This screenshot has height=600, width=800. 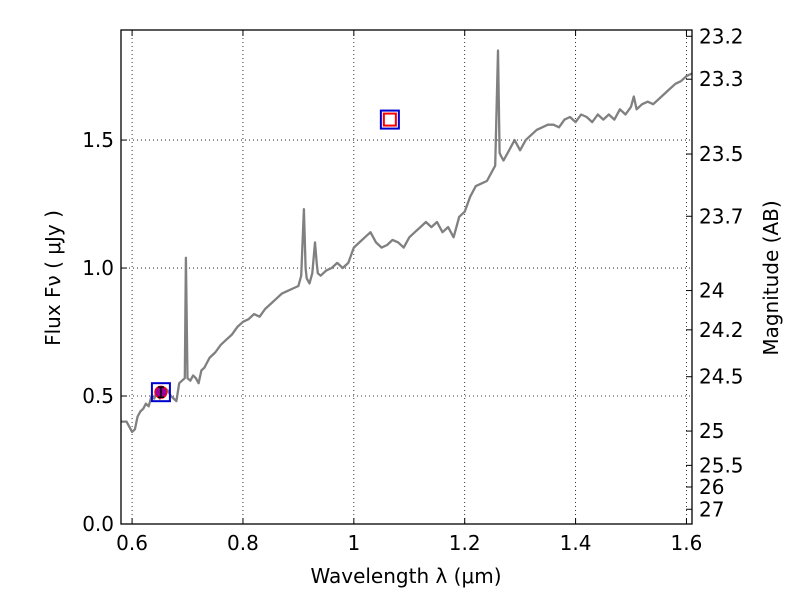 I want to click on mag-tick-label: 26, so click(x=711, y=487).